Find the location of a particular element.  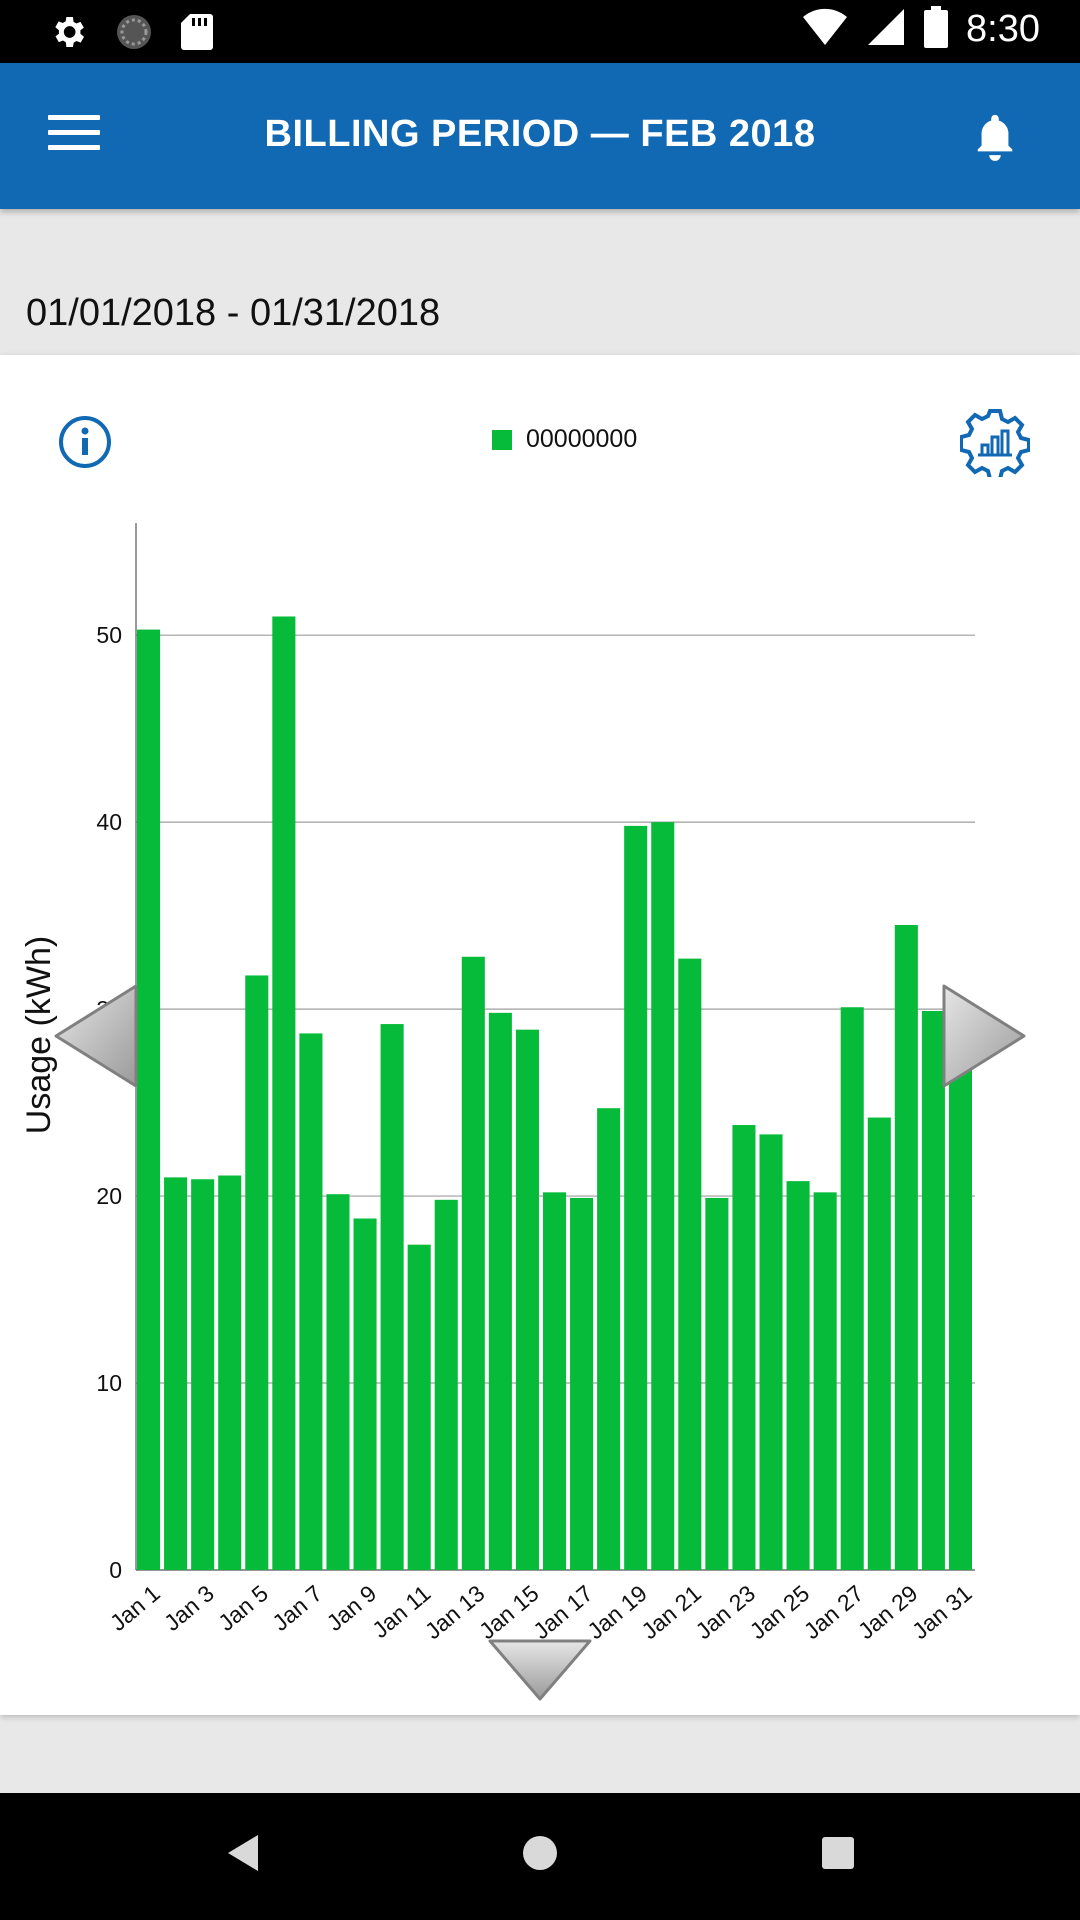

y-tick-label: 20 is located at coordinates (109, 1196).